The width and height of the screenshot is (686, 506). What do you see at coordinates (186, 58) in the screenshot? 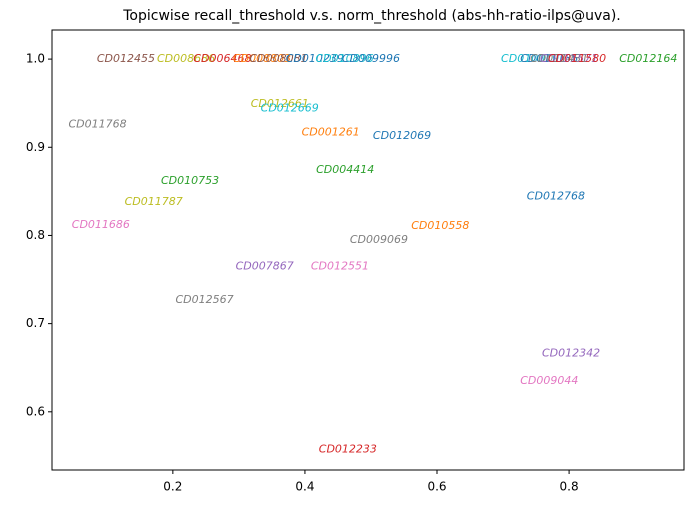
I see `point-label: CD008686` at bounding box center [186, 58].